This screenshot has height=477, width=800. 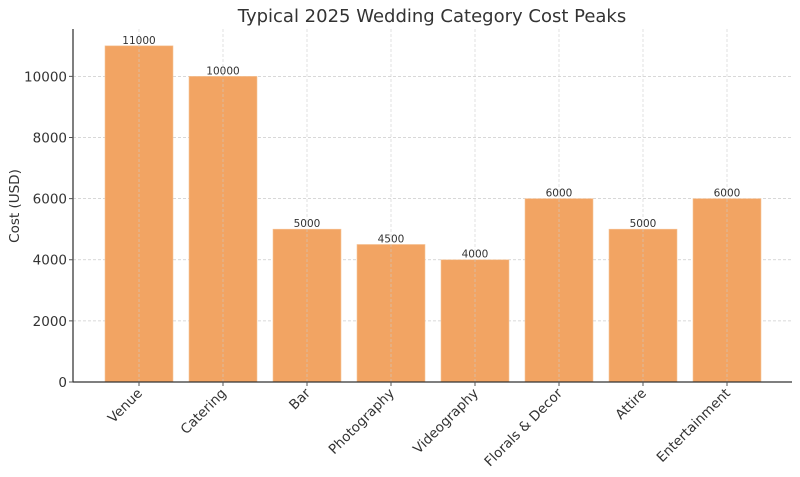 I want to click on y-tick-label: 6000, so click(x=50, y=200).